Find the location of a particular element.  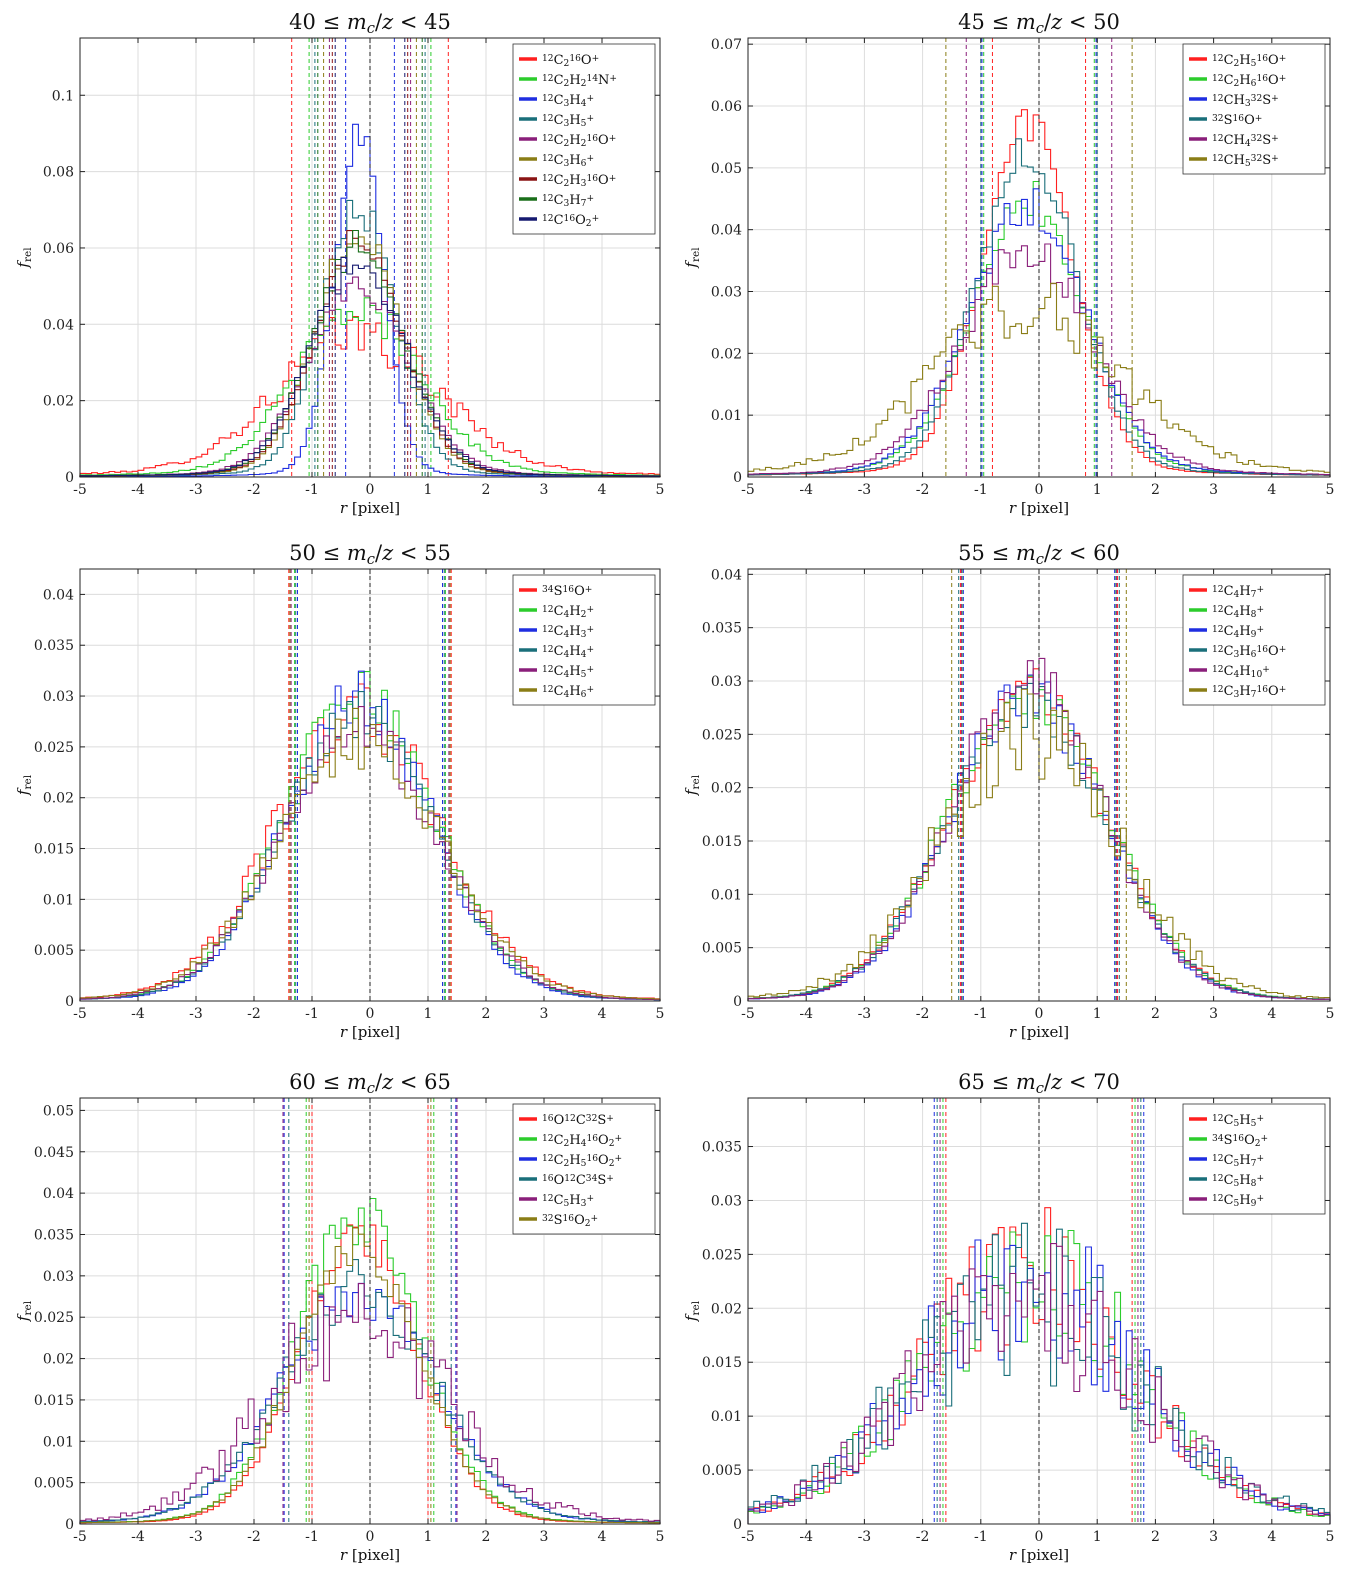

chart-title: 45 ≤ mc/z < 50 is located at coordinates (1039, 23).